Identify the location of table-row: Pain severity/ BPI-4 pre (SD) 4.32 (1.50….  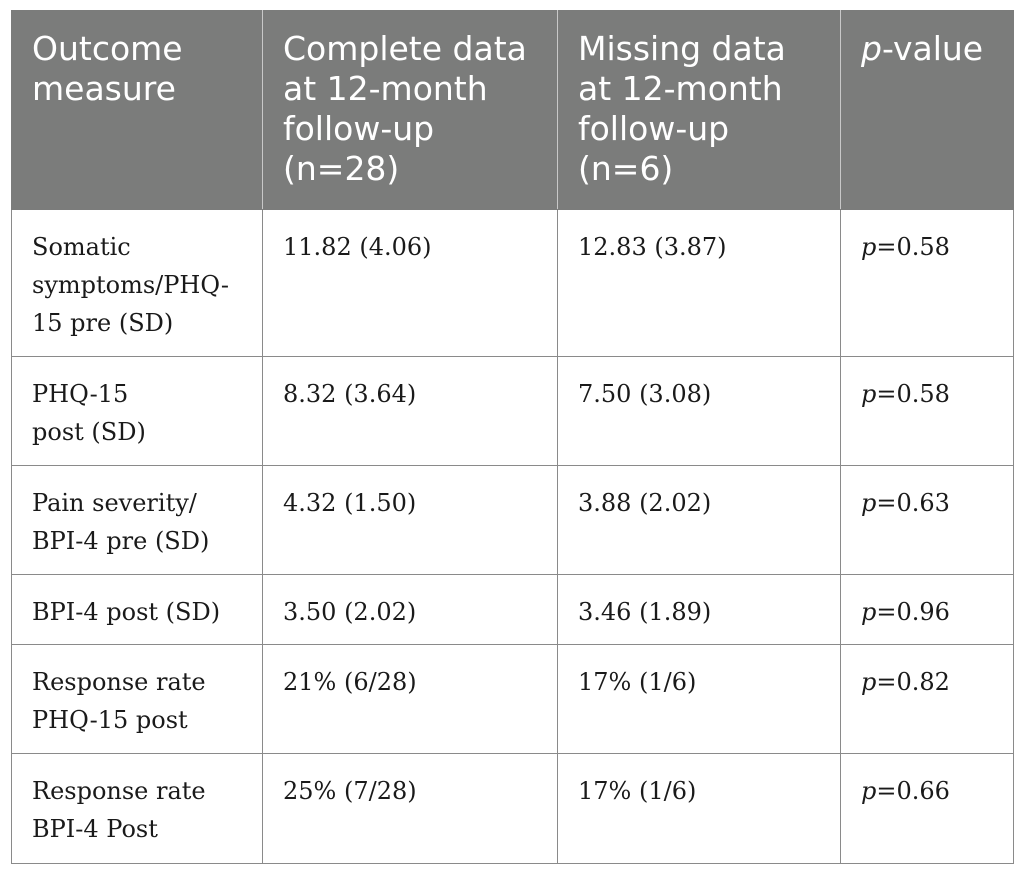
(512, 520).